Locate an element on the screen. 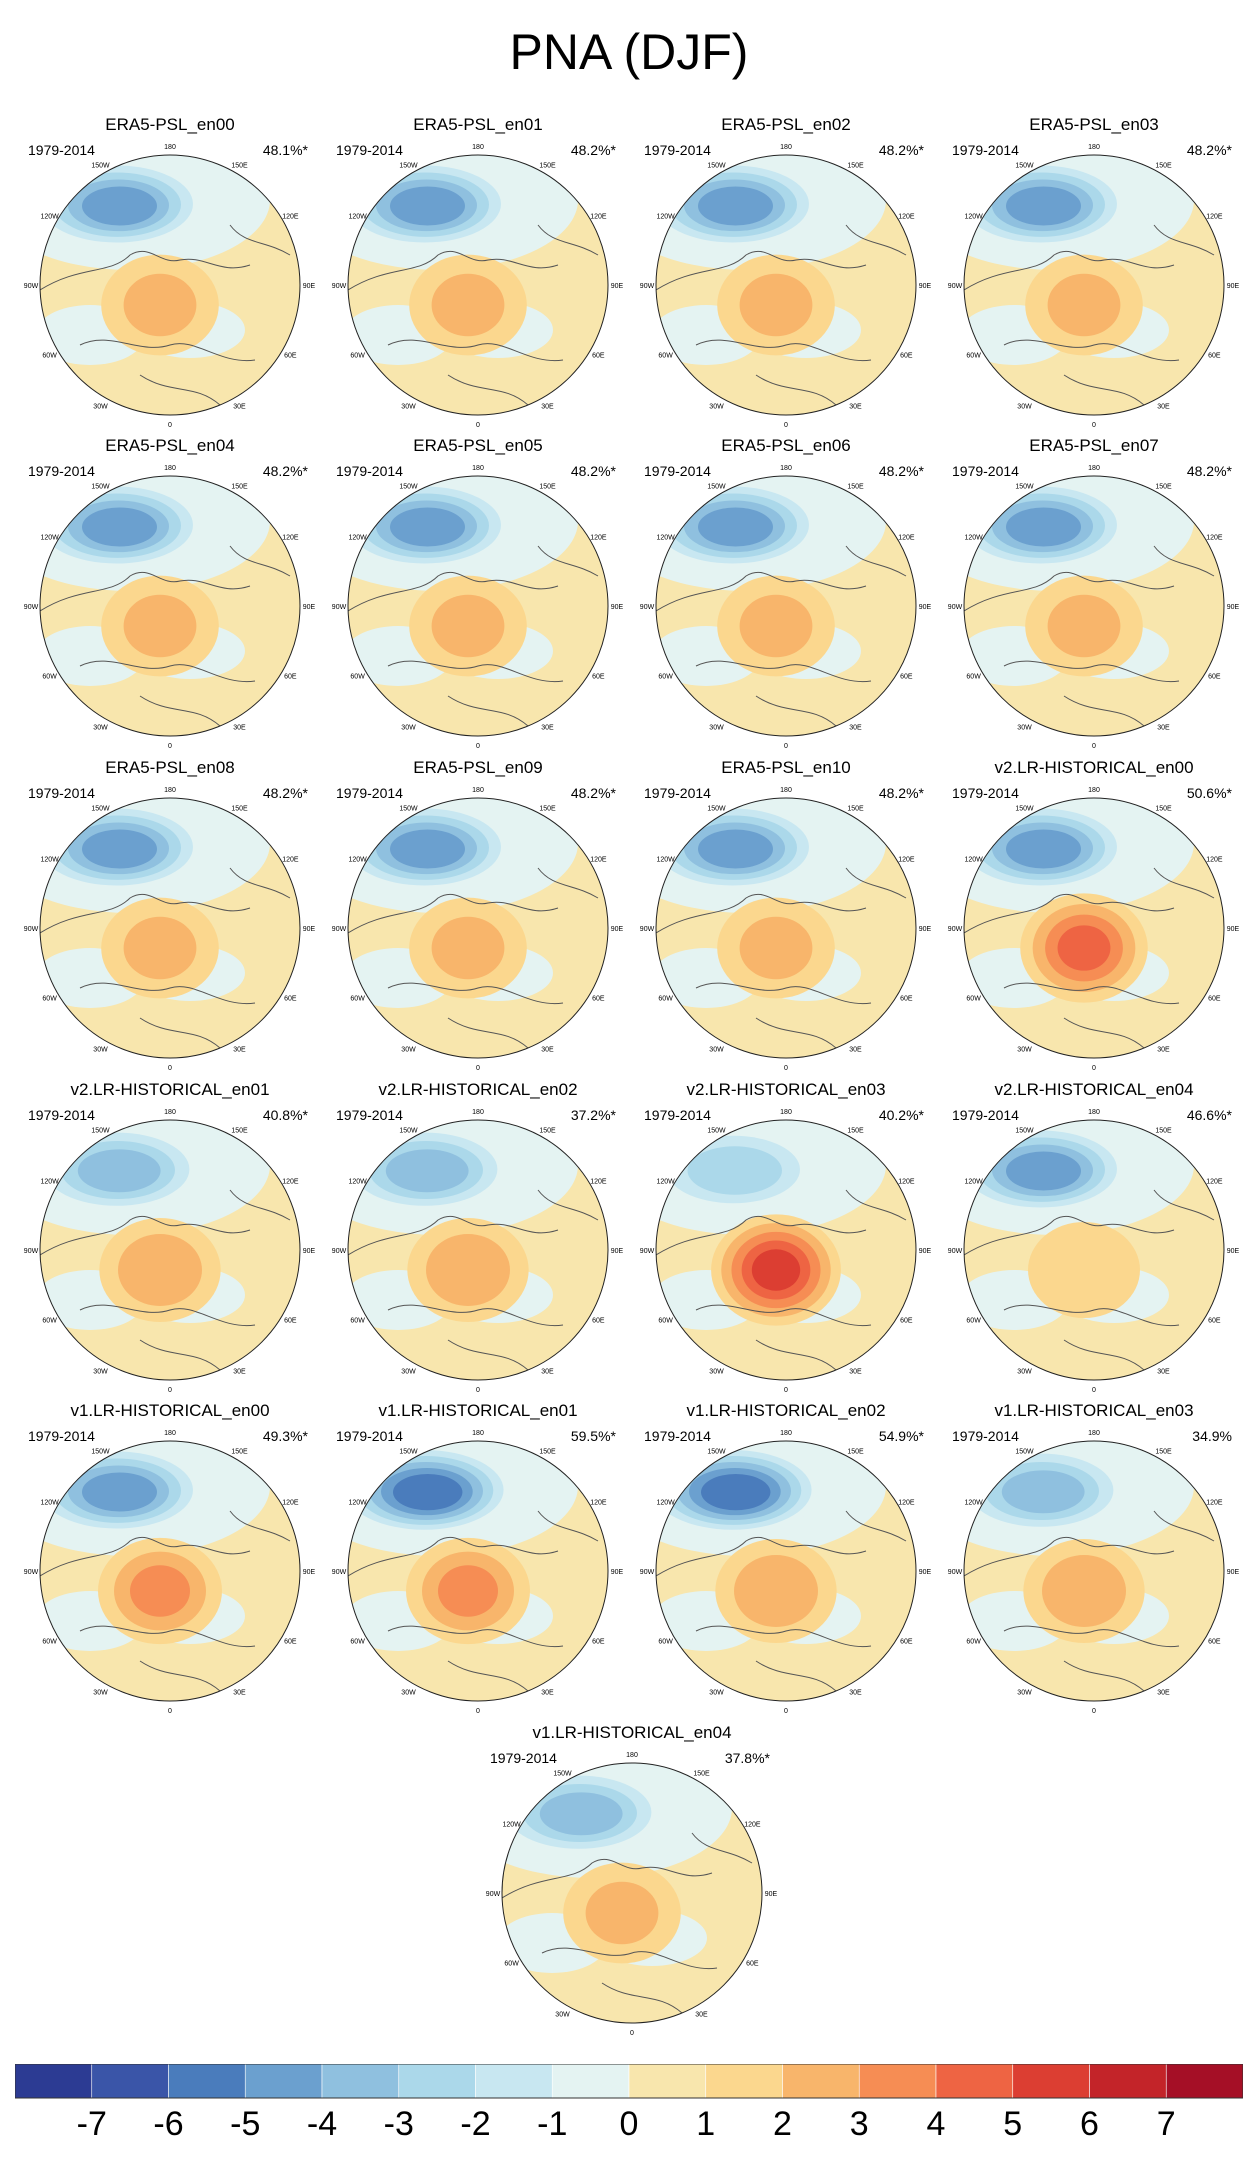 The image size is (1258, 2167). panel-title: v1.LR-HISTORICAL_en04 is located at coordinates (632, 1732).